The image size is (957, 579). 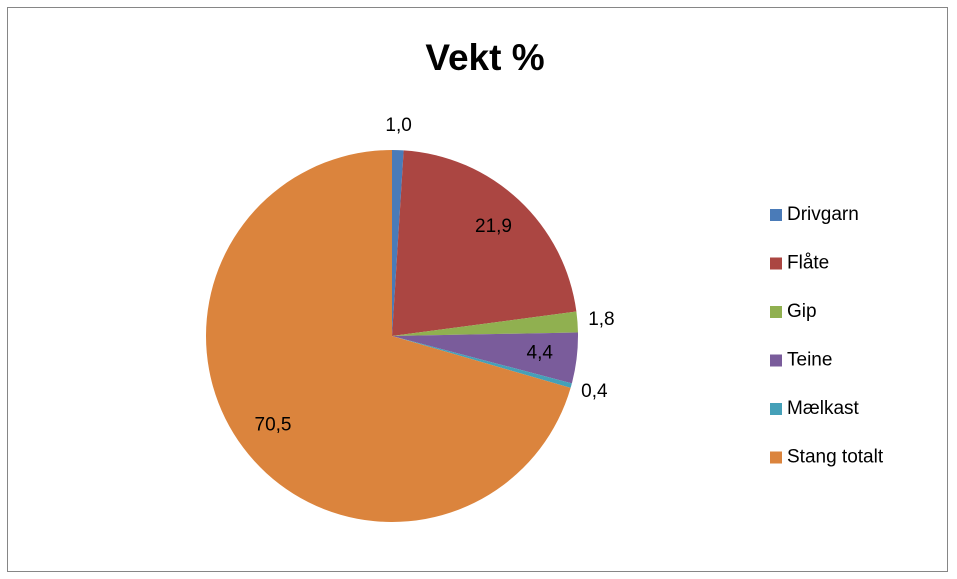 I want to click on legend-label: Flåte, so click(x=808, y=263).